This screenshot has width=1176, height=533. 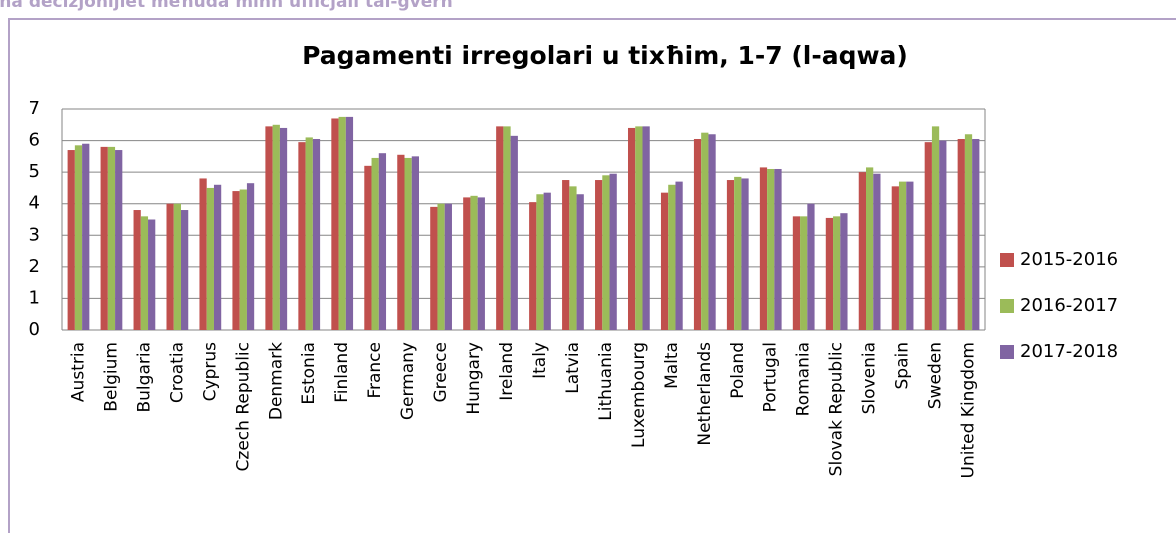 I want to click on x-tick-label: Finland, so click(x=342, y=372).